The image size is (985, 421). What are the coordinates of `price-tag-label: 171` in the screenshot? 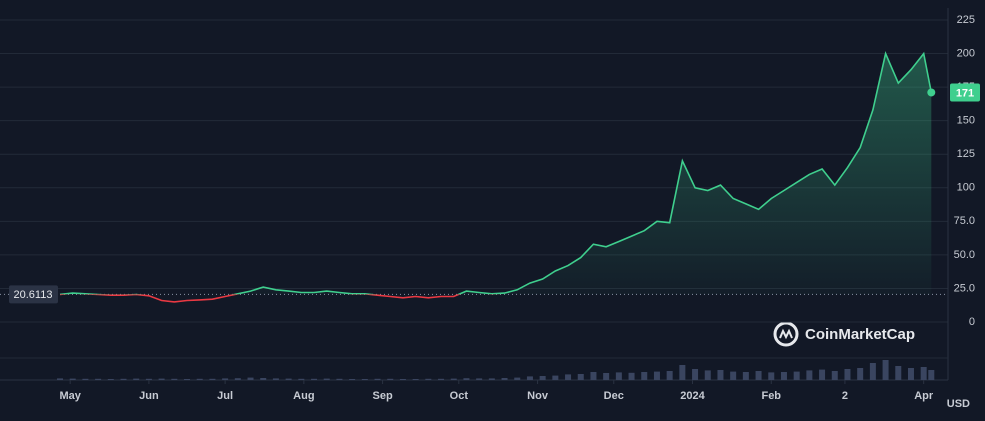 It's located at (965, 93).